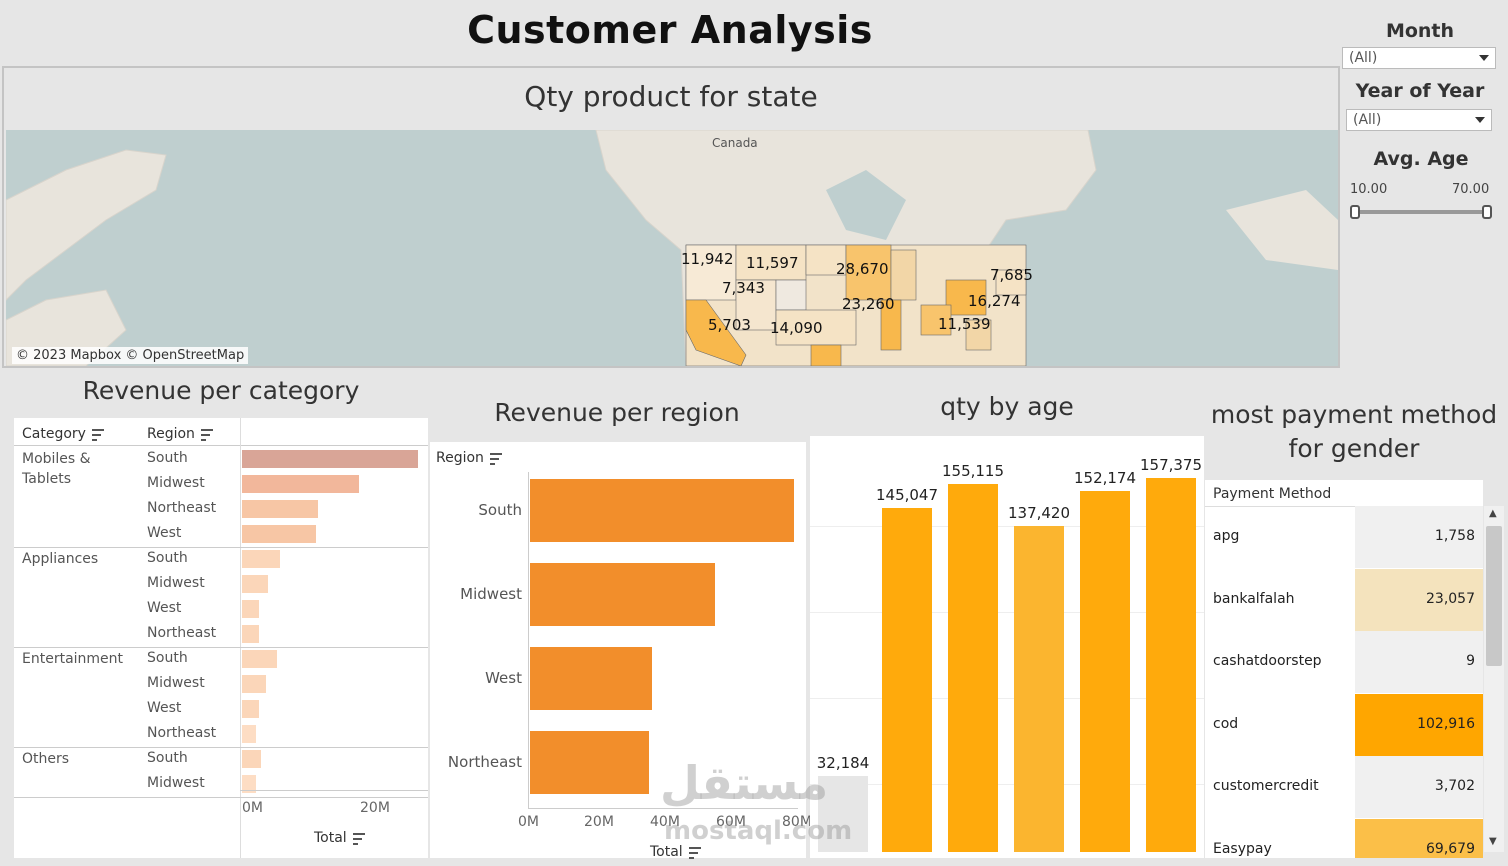  I want to click on scrollbar: ▲ ▼, so click(1494, 679).